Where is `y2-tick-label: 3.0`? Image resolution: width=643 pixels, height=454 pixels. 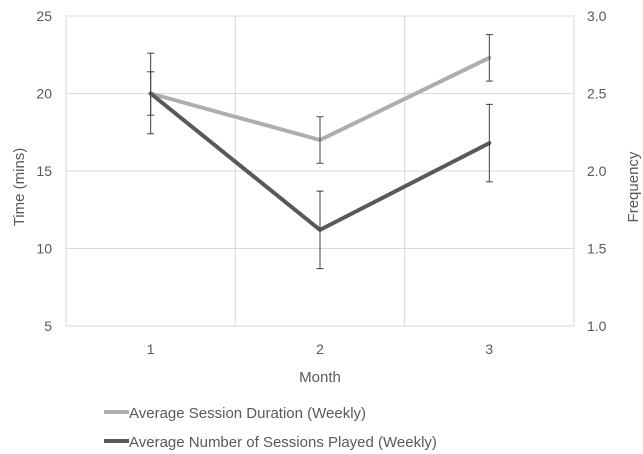
y2-tick-label: 3.0 is located at coordinates (597, 16).